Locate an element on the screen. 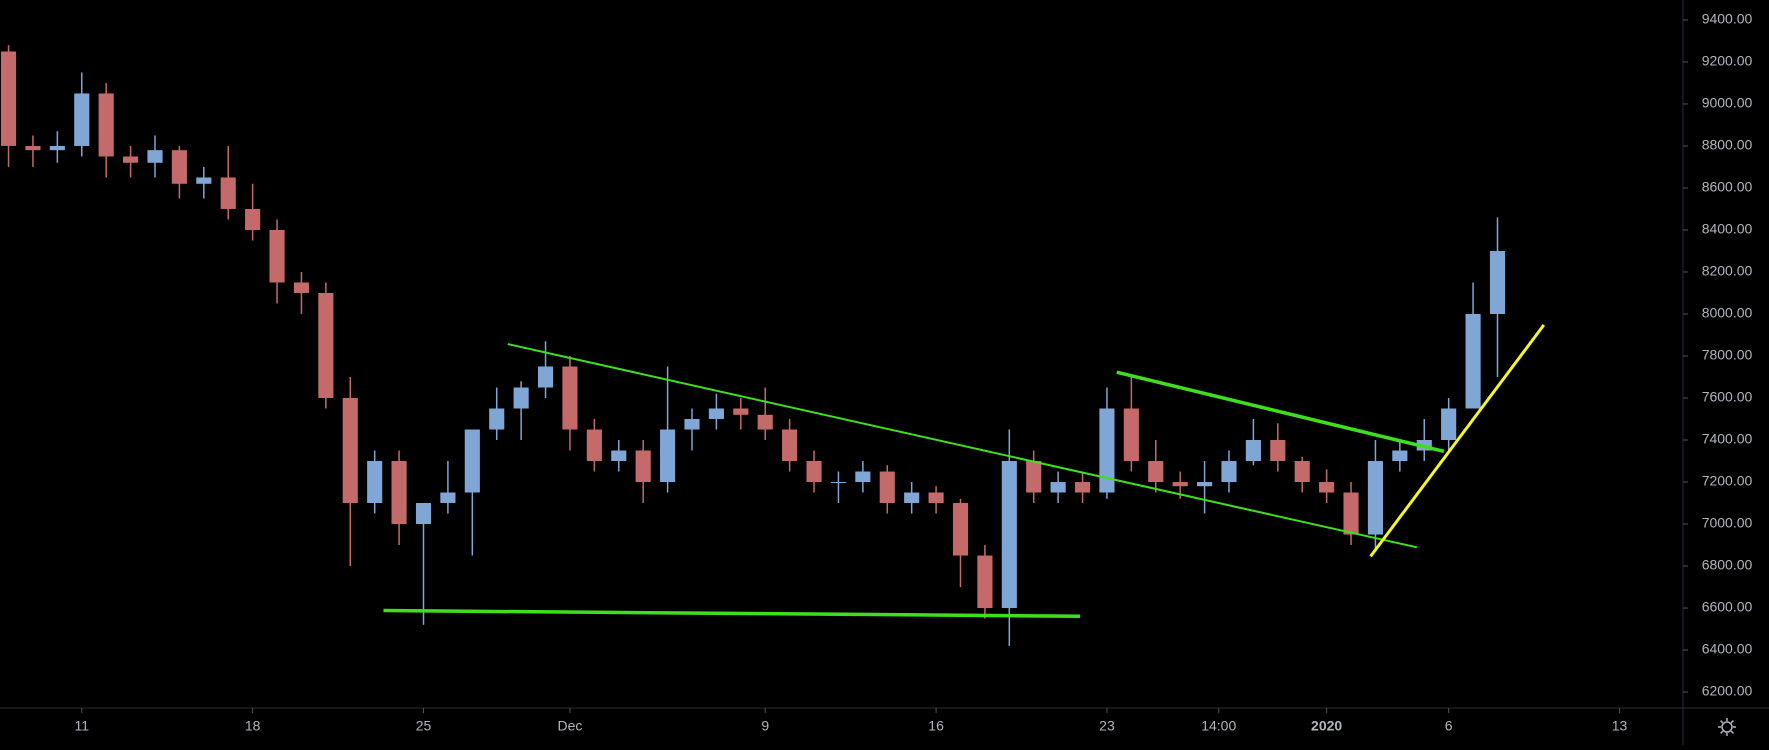 This screenshot has height=750, width=1769. x-tick-label: 23 is located at coordinates (1107, 726).